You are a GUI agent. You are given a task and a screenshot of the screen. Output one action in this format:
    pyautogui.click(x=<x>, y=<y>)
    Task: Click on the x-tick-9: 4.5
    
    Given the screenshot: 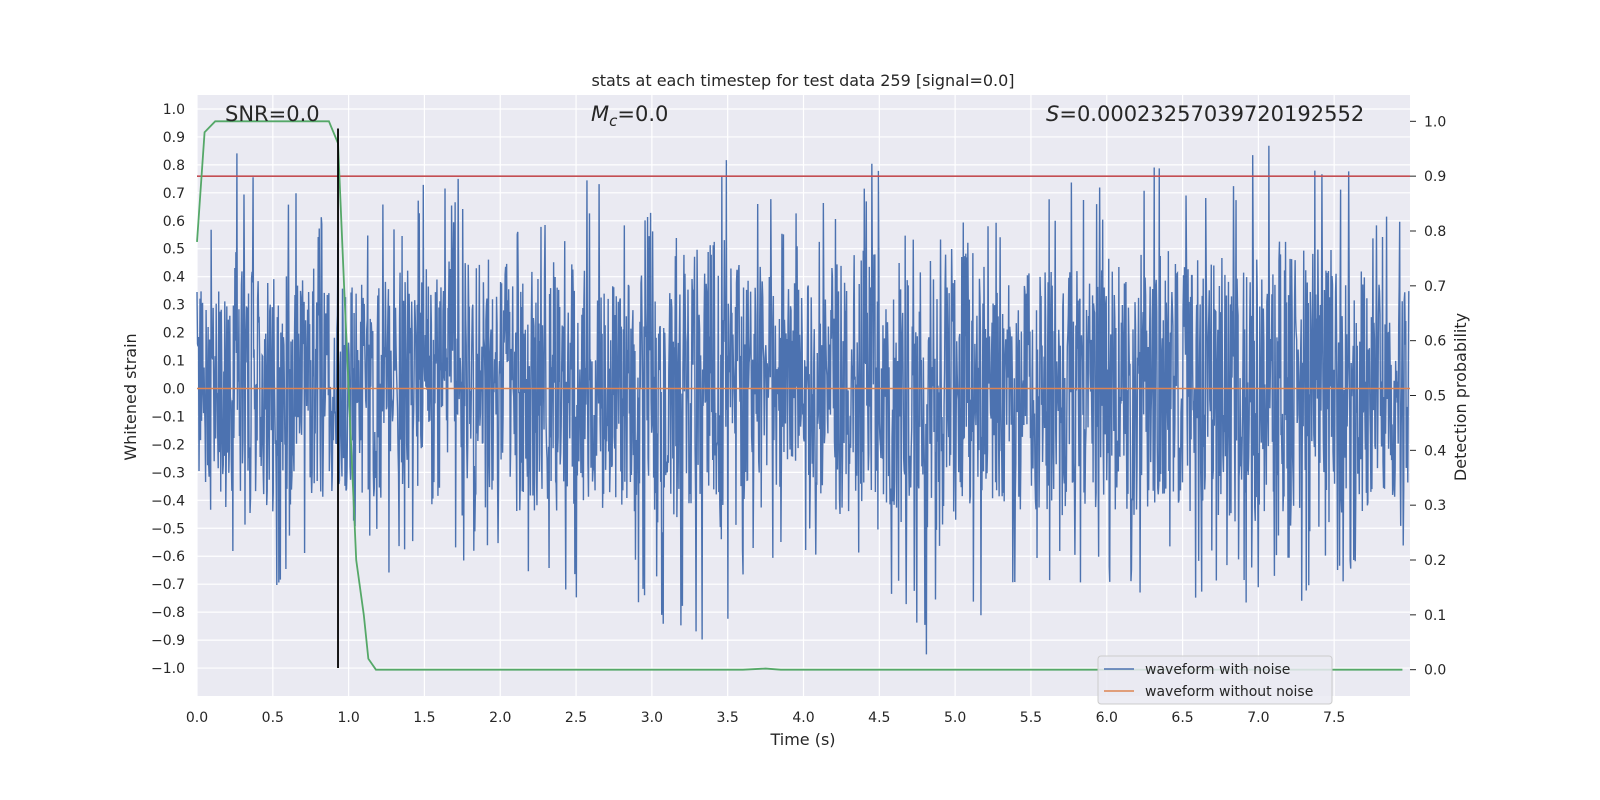 What is the action you would take?
    pyautogui.click(x=879, y=718)
    